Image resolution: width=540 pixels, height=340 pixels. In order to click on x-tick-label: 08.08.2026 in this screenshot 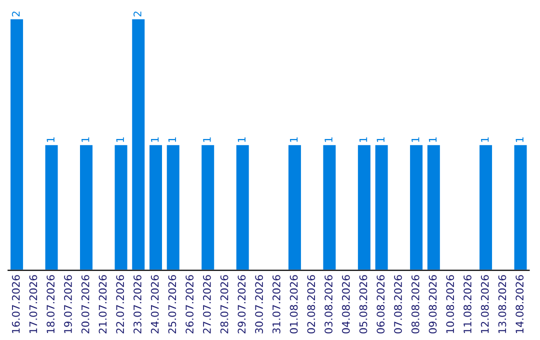, I will do `click(415, 304)`.